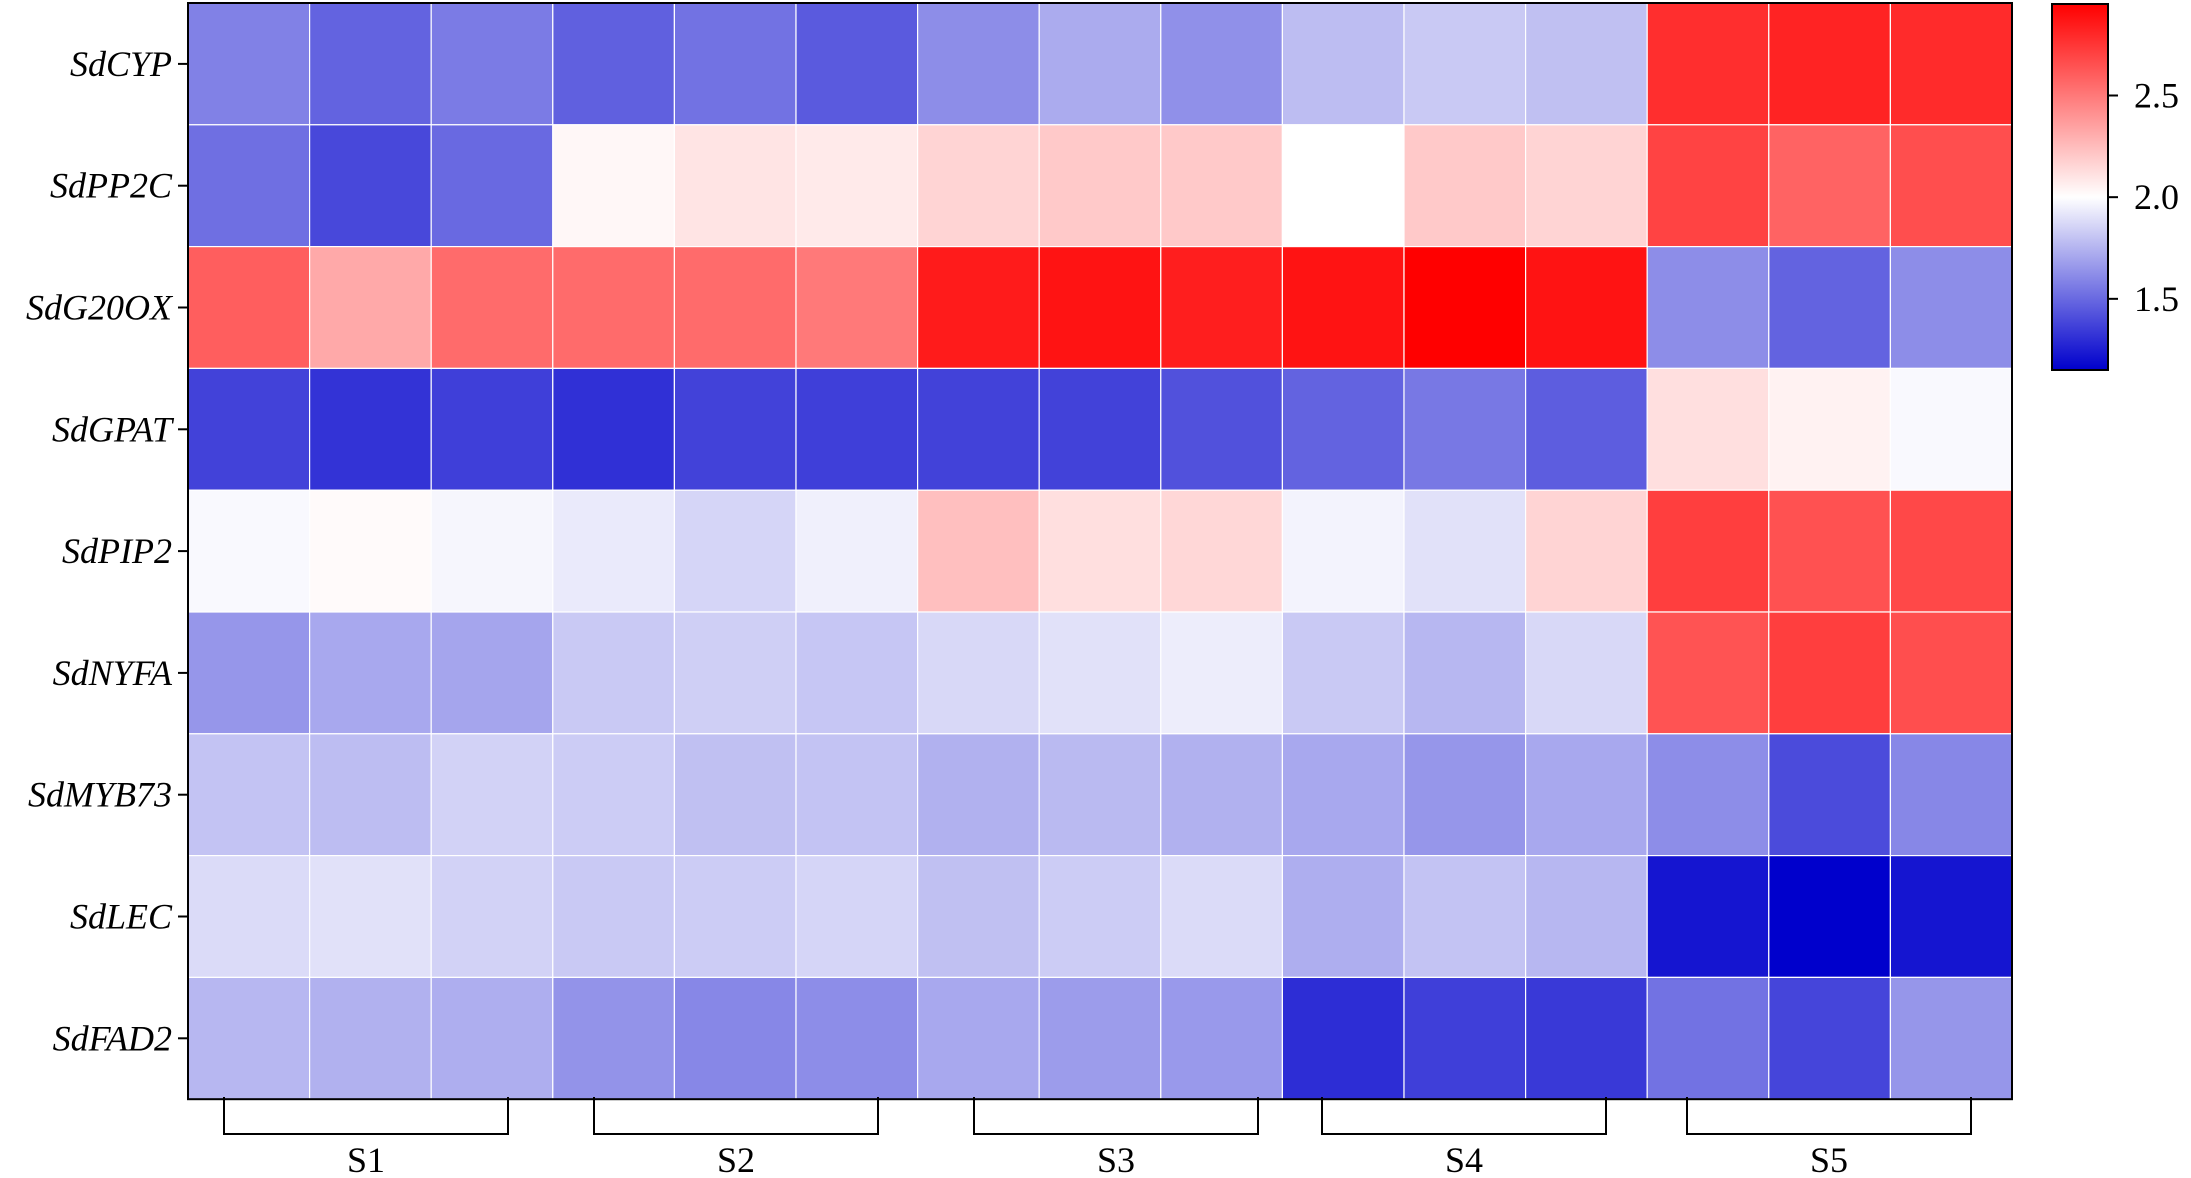 The image size is (2191, 1178). What do you see at coordinates (117, 551) in the screenshot?
I see `row-label: SdPIP2` at bounding box center [117, 551].